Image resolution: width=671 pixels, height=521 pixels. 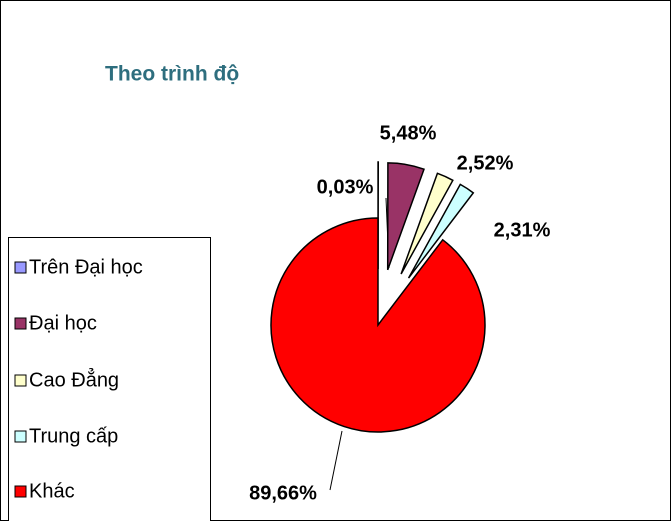 I want to click on leader-line, so click(x=336, y=460).